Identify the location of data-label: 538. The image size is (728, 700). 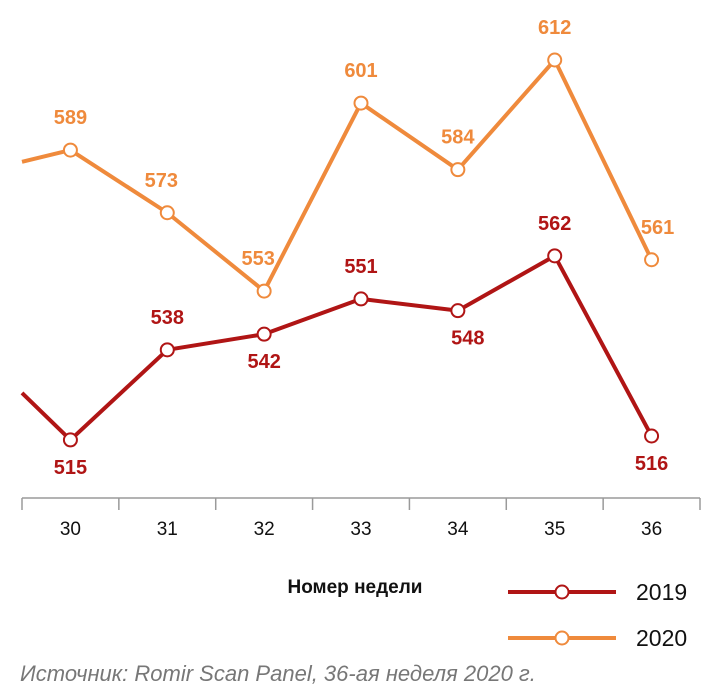
(167, 318).